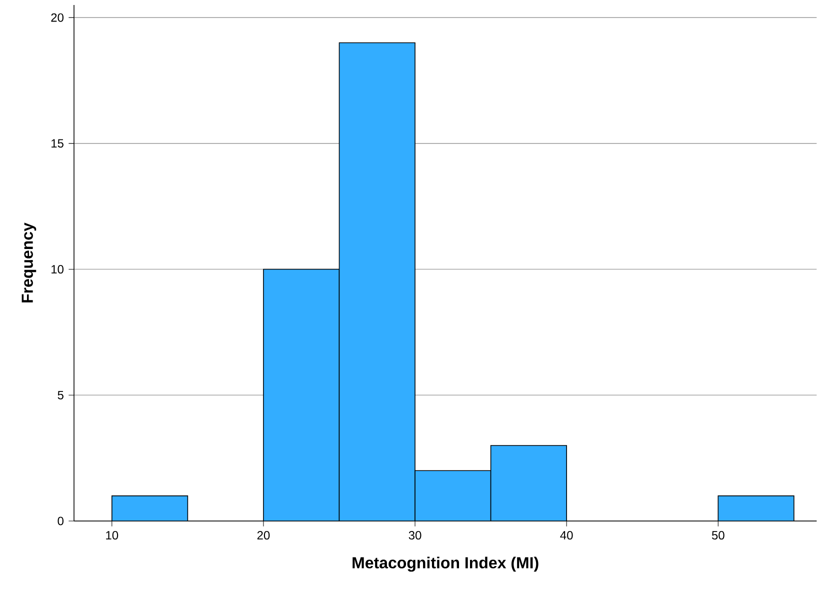 The width and height of the screenshot is (818, 591). I want to click on y-tick-label: 5, so click(61, 395).